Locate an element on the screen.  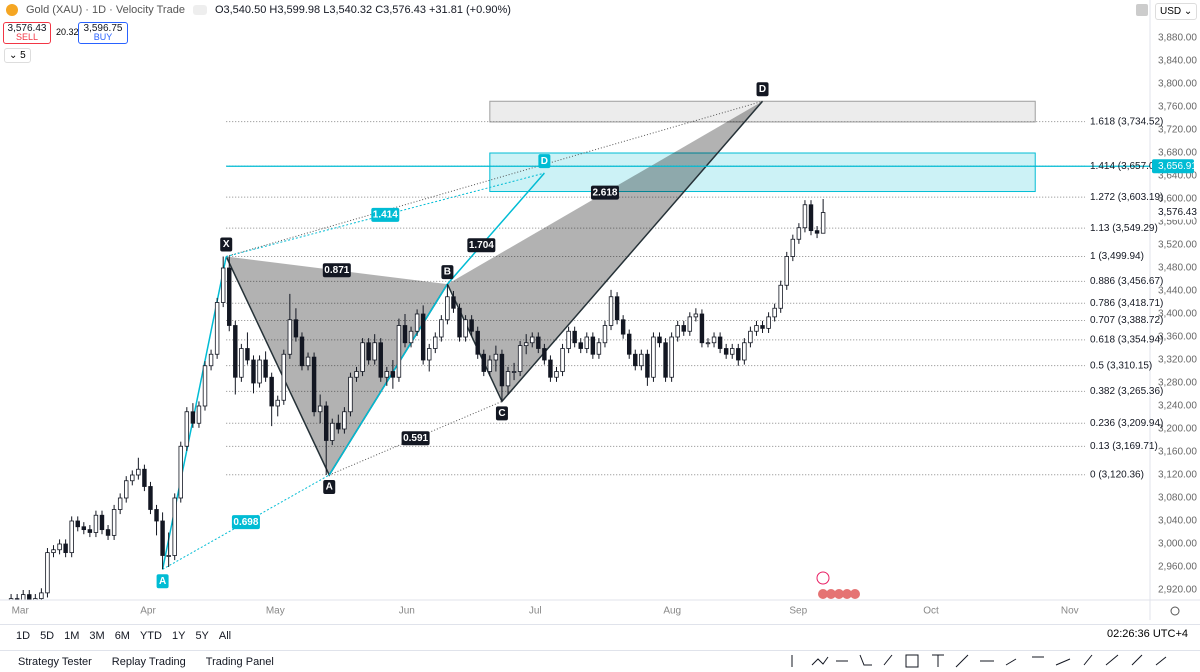
settings-icon is located at coordinates (1175, 611).